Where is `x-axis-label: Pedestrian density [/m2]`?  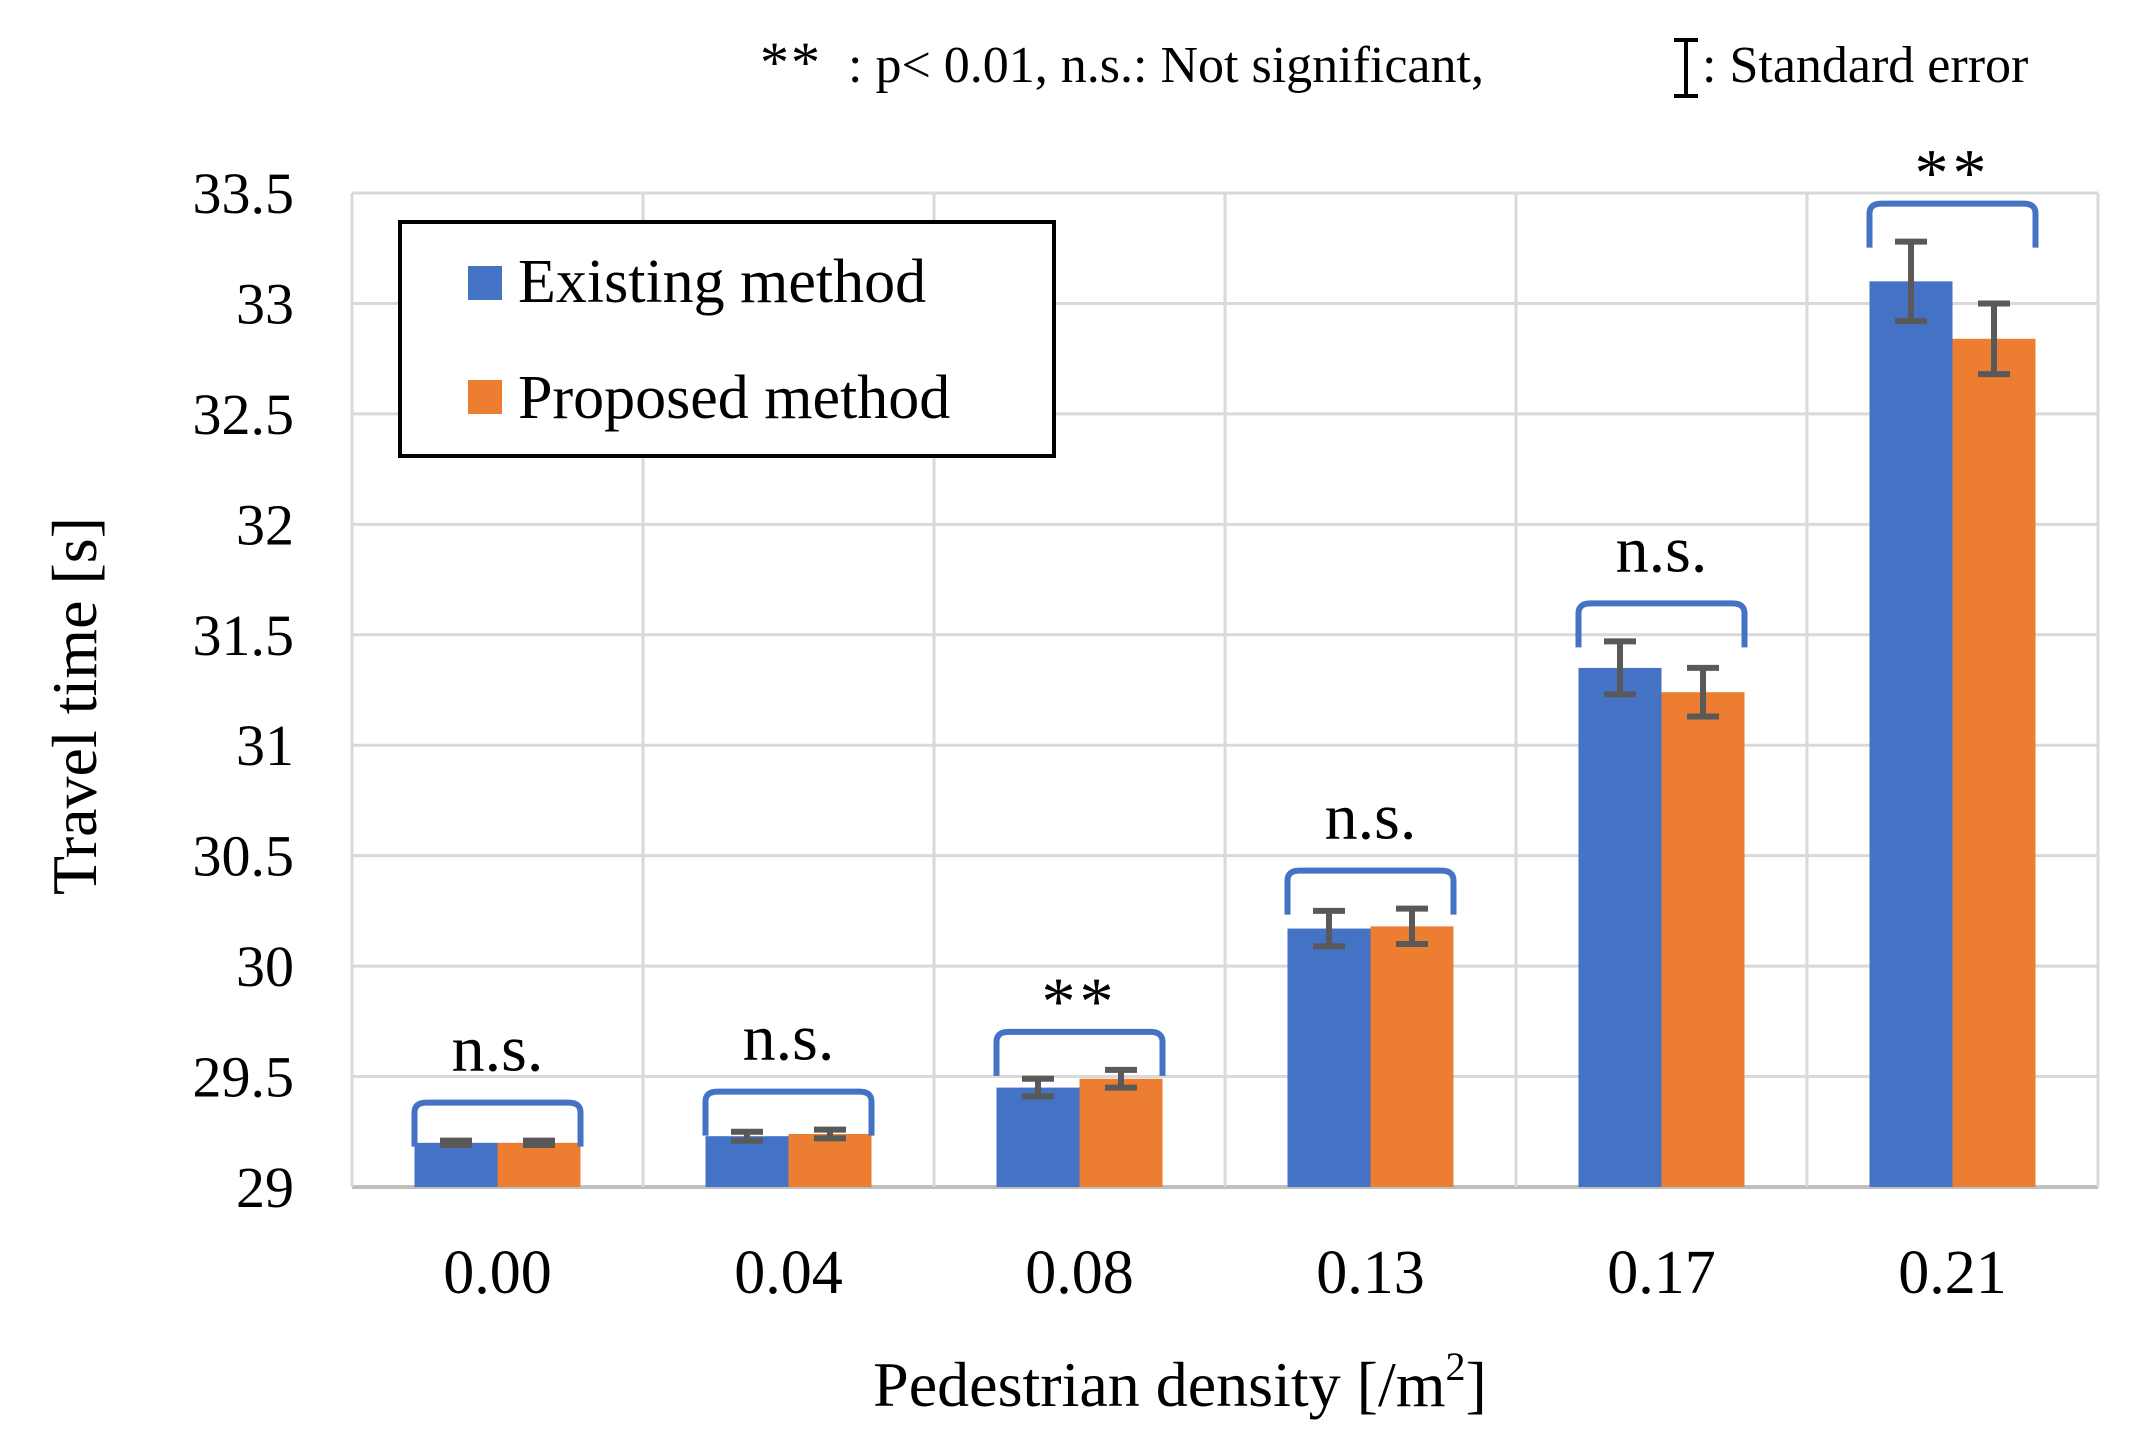
x-axis-label: Pedestrian density [/m2] is located at coordinates (1180, 1382).